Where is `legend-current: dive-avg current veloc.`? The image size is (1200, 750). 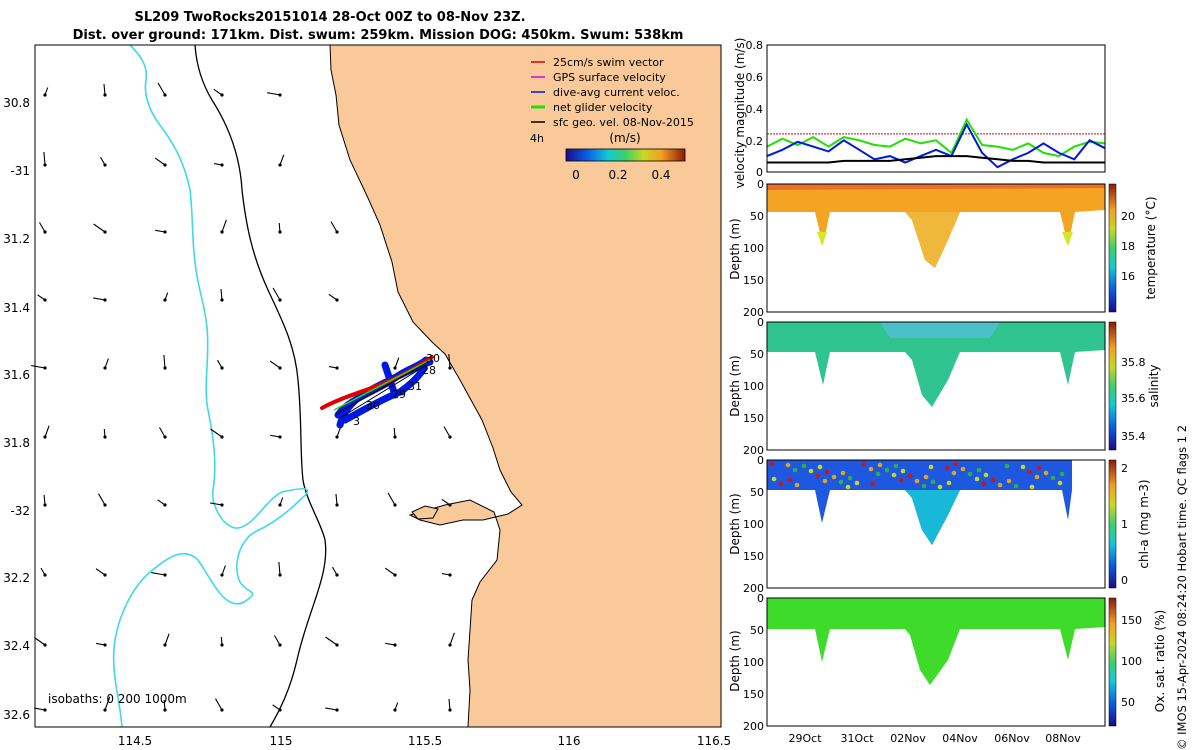 legend-current: dive-avg current veloc. is located at coordinates (616, 92).